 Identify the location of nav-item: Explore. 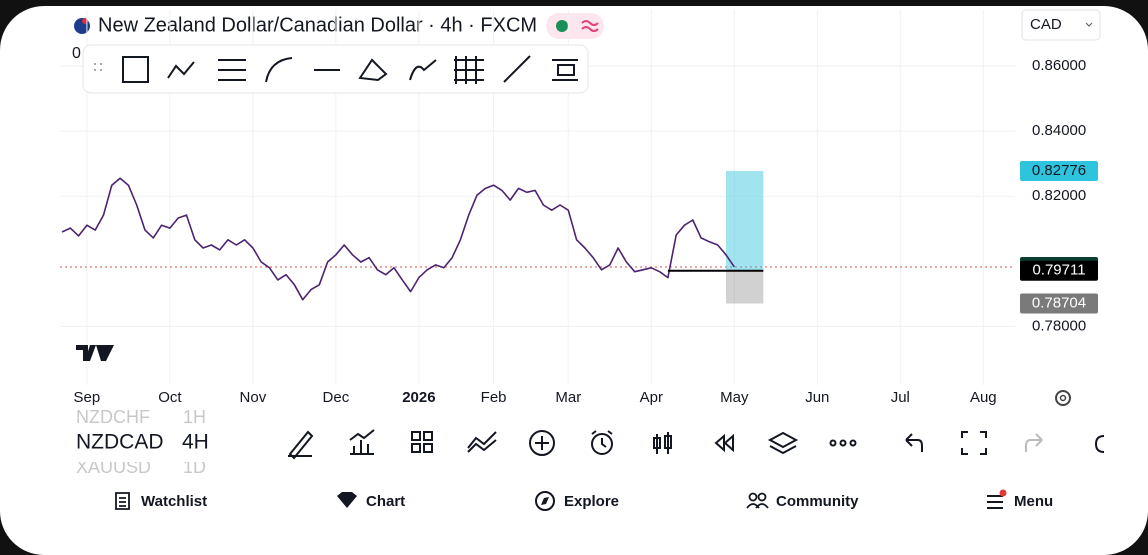
(591, 501).